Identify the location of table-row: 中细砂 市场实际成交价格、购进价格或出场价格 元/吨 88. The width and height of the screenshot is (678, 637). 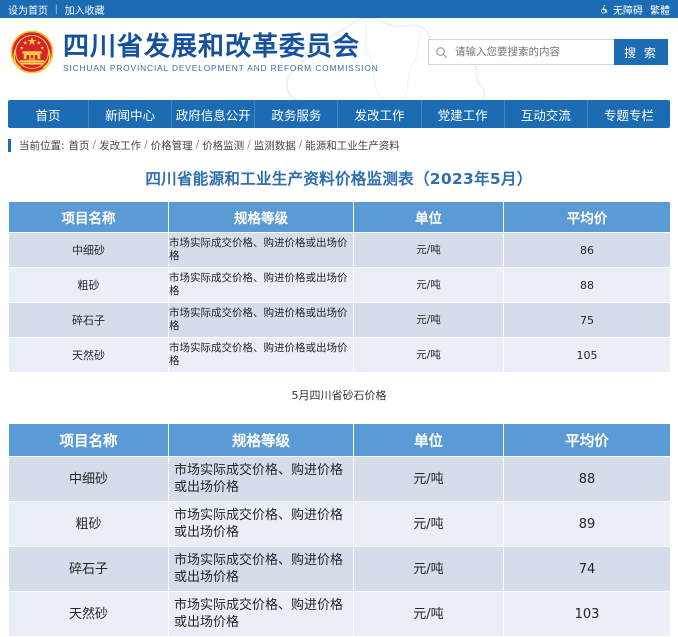
(339, 479).